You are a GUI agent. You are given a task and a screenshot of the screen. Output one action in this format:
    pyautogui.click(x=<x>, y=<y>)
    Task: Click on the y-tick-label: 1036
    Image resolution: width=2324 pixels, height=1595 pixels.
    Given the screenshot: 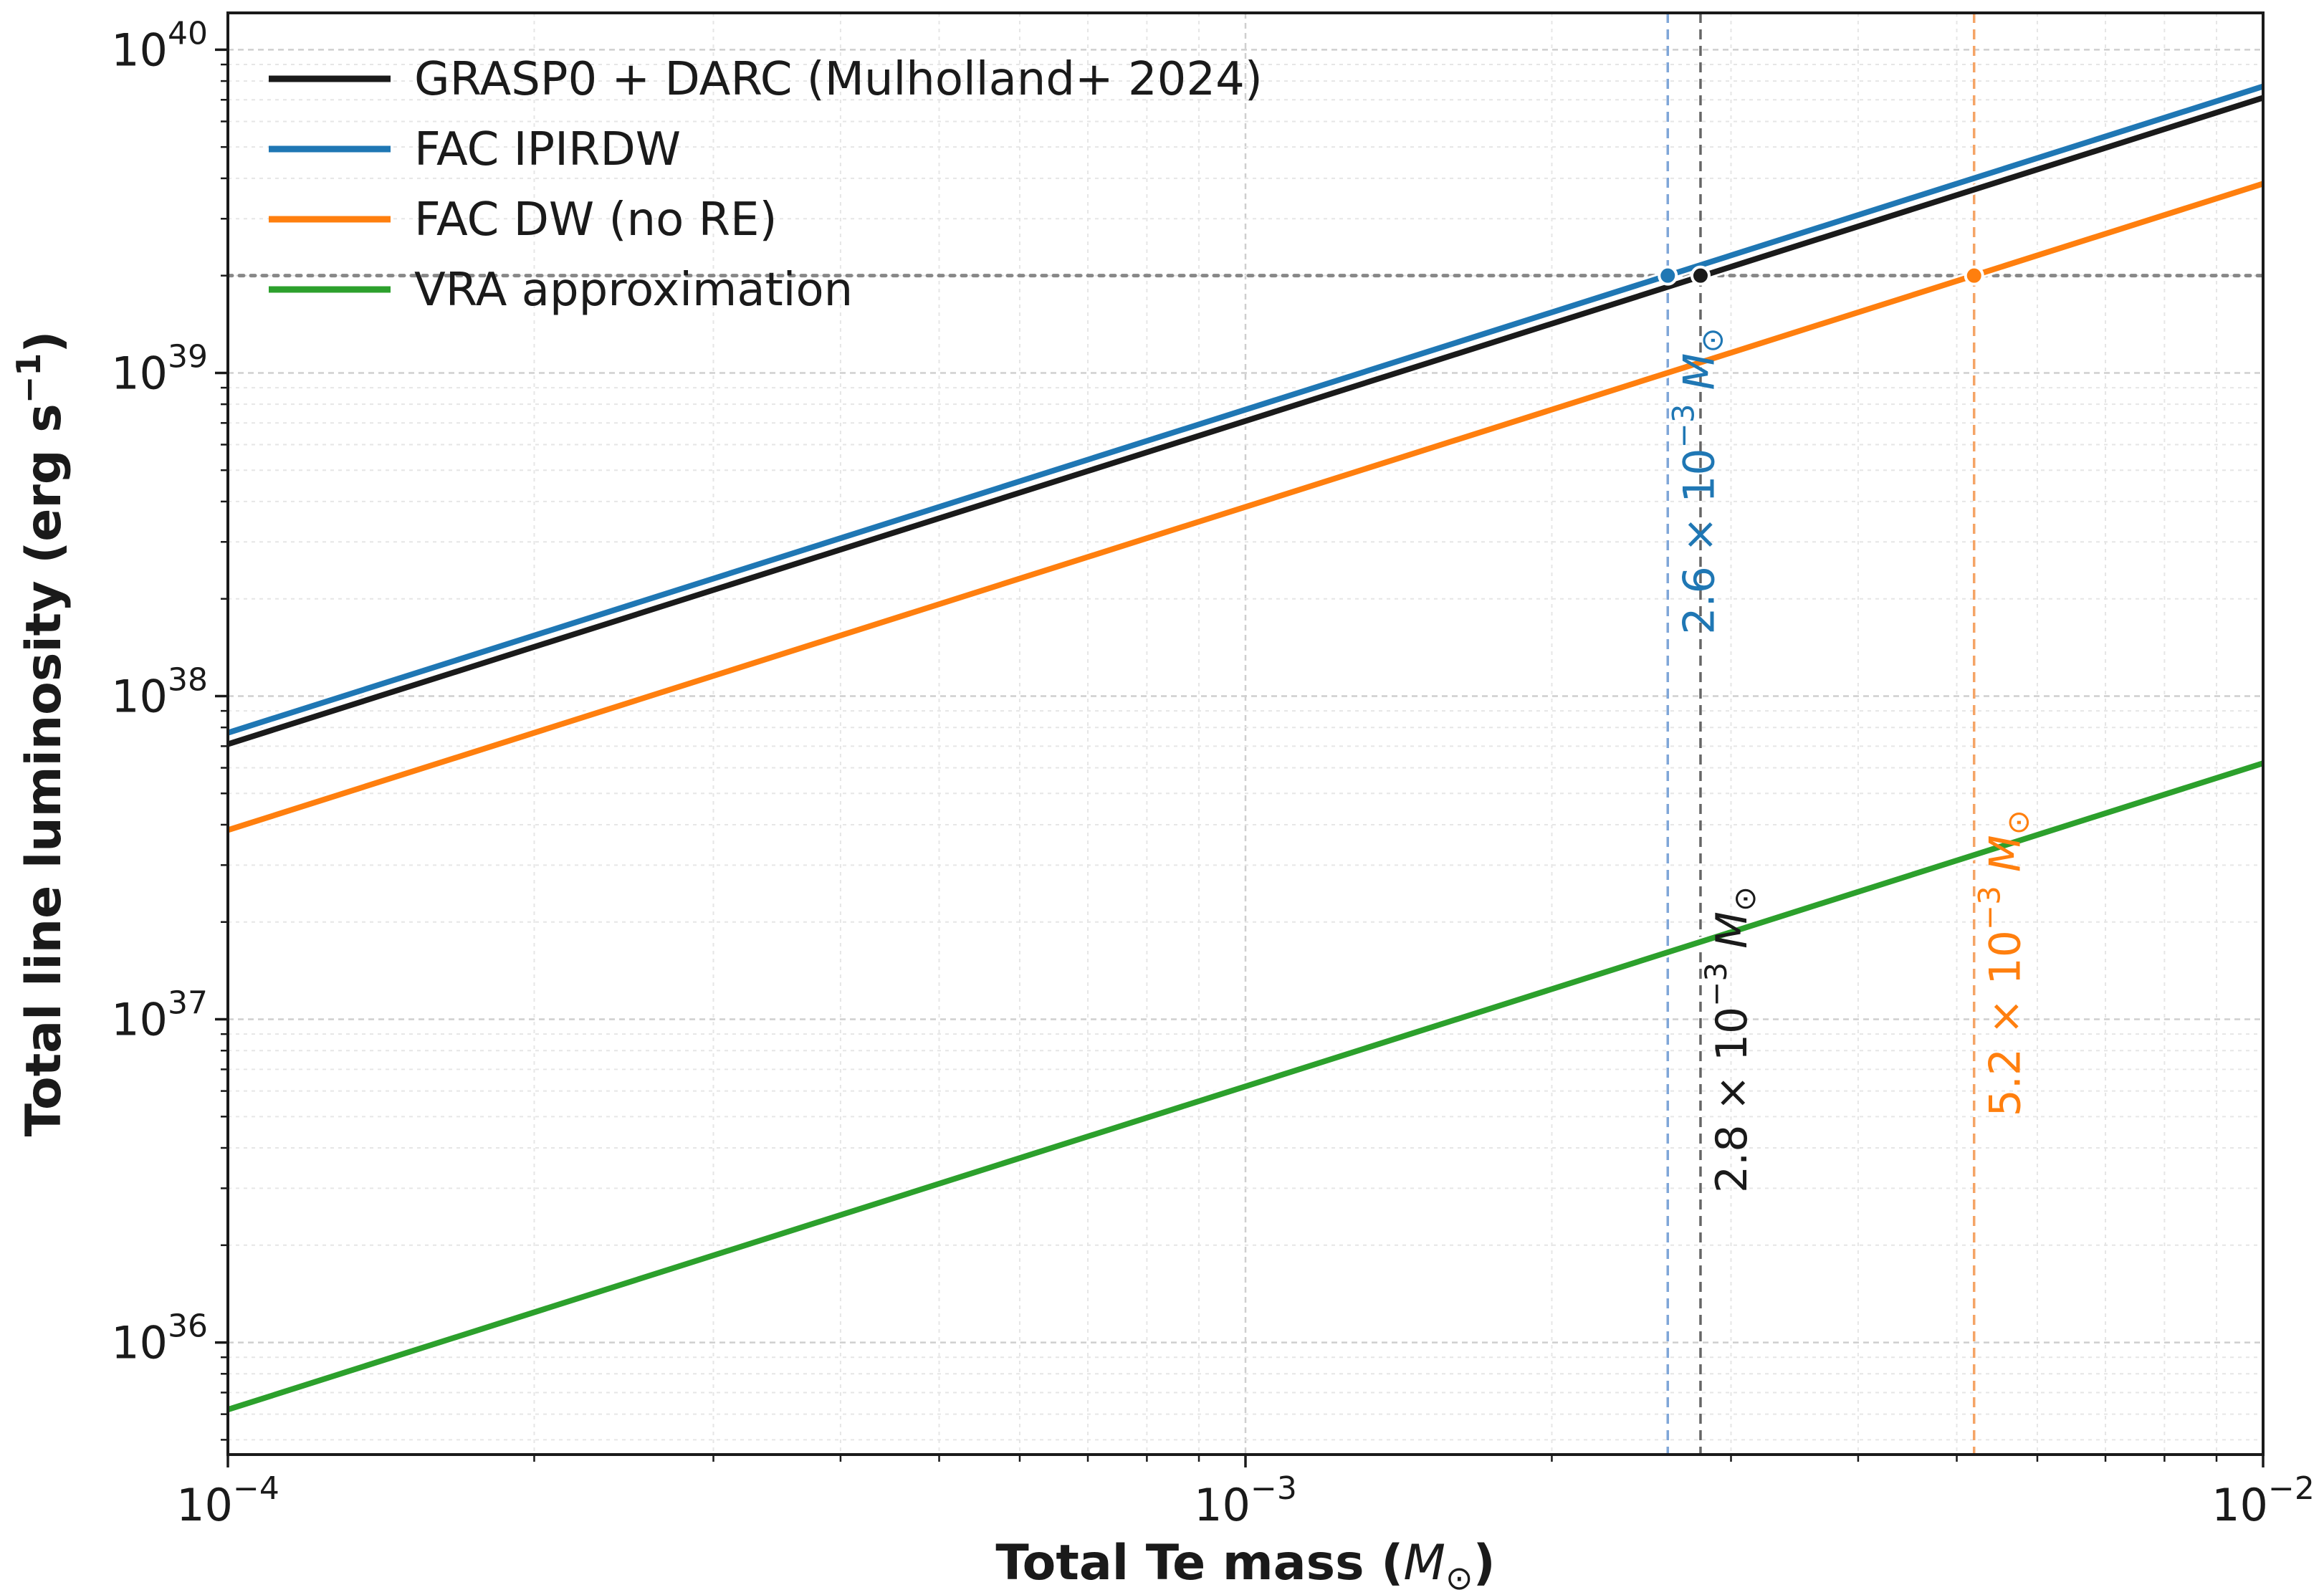 What is the action you would take?
    pyautogui.click(x=159, y=1338)
    